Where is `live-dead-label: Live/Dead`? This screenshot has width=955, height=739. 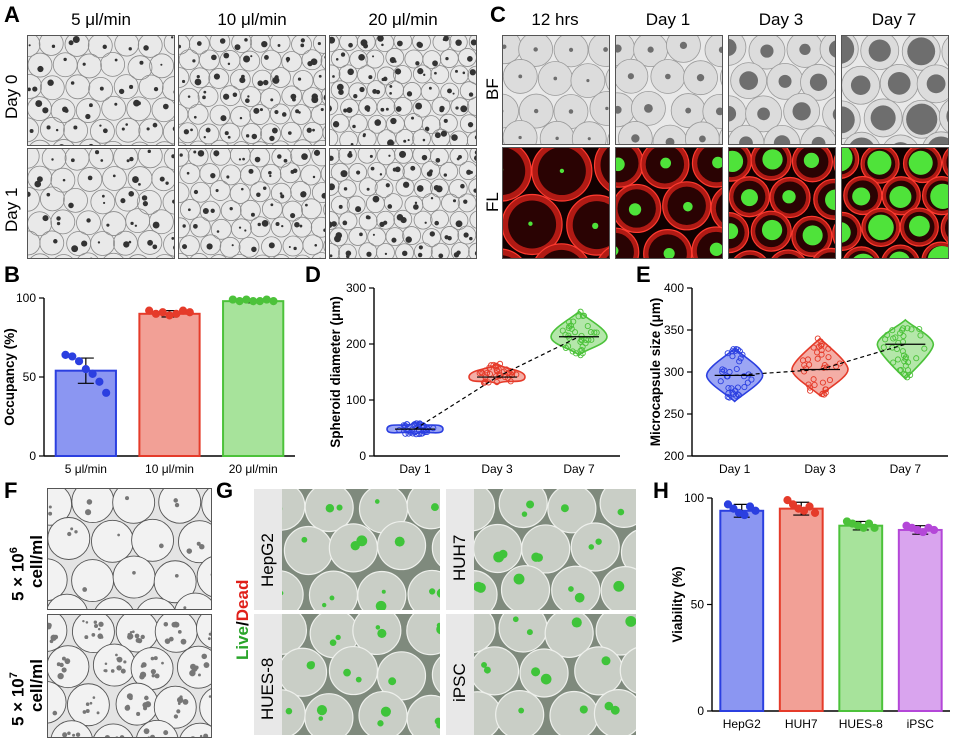 live-dead-label: Live/Dead is located at coordinates (243, 620).